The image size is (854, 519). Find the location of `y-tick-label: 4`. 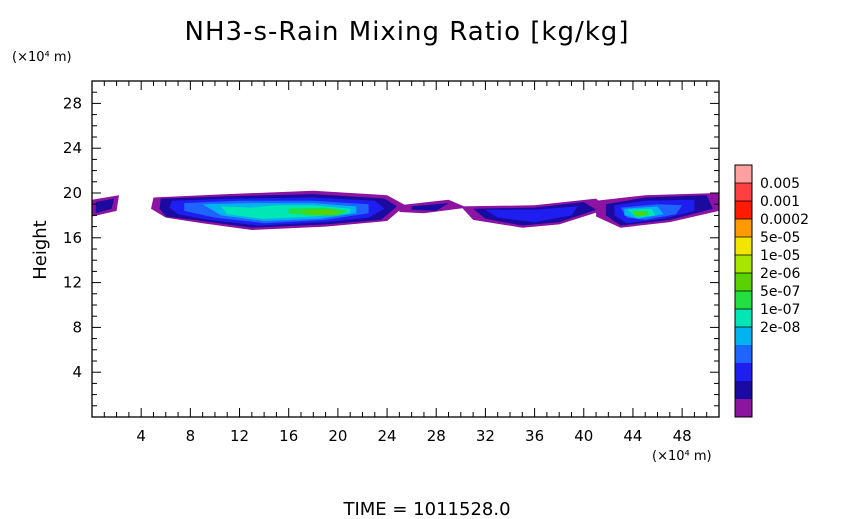

y-tick-label: 4 is located at coordinates (77, 372).